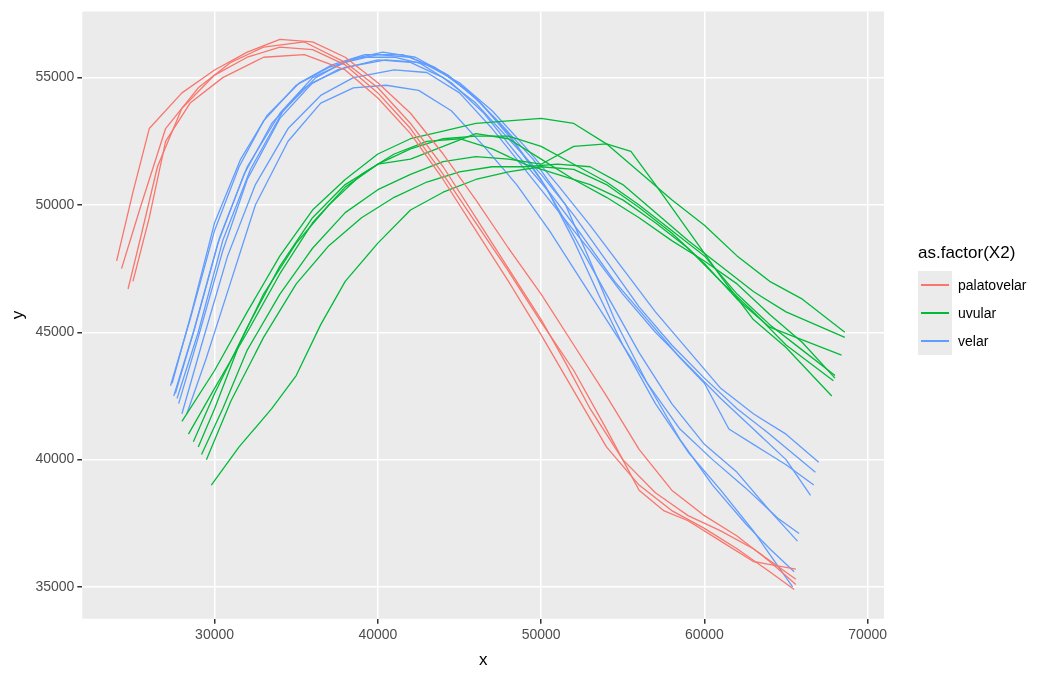 This screenshot has height=675, width=1059. Describe the element at coordinates (977, 313) in the screenshot. I see `legend-label: uvular` at that location.